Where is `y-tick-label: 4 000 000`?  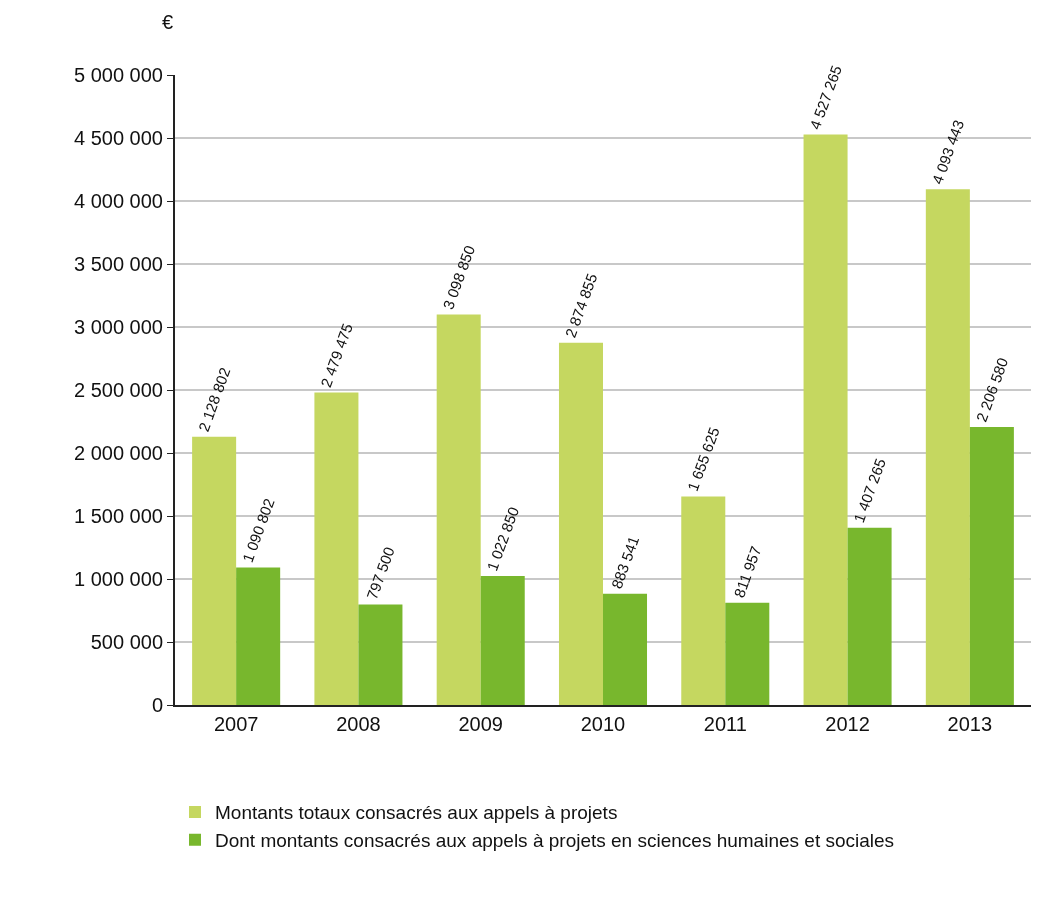 y-tick-label: 4 000 000 is located at coordinates (118, 201).